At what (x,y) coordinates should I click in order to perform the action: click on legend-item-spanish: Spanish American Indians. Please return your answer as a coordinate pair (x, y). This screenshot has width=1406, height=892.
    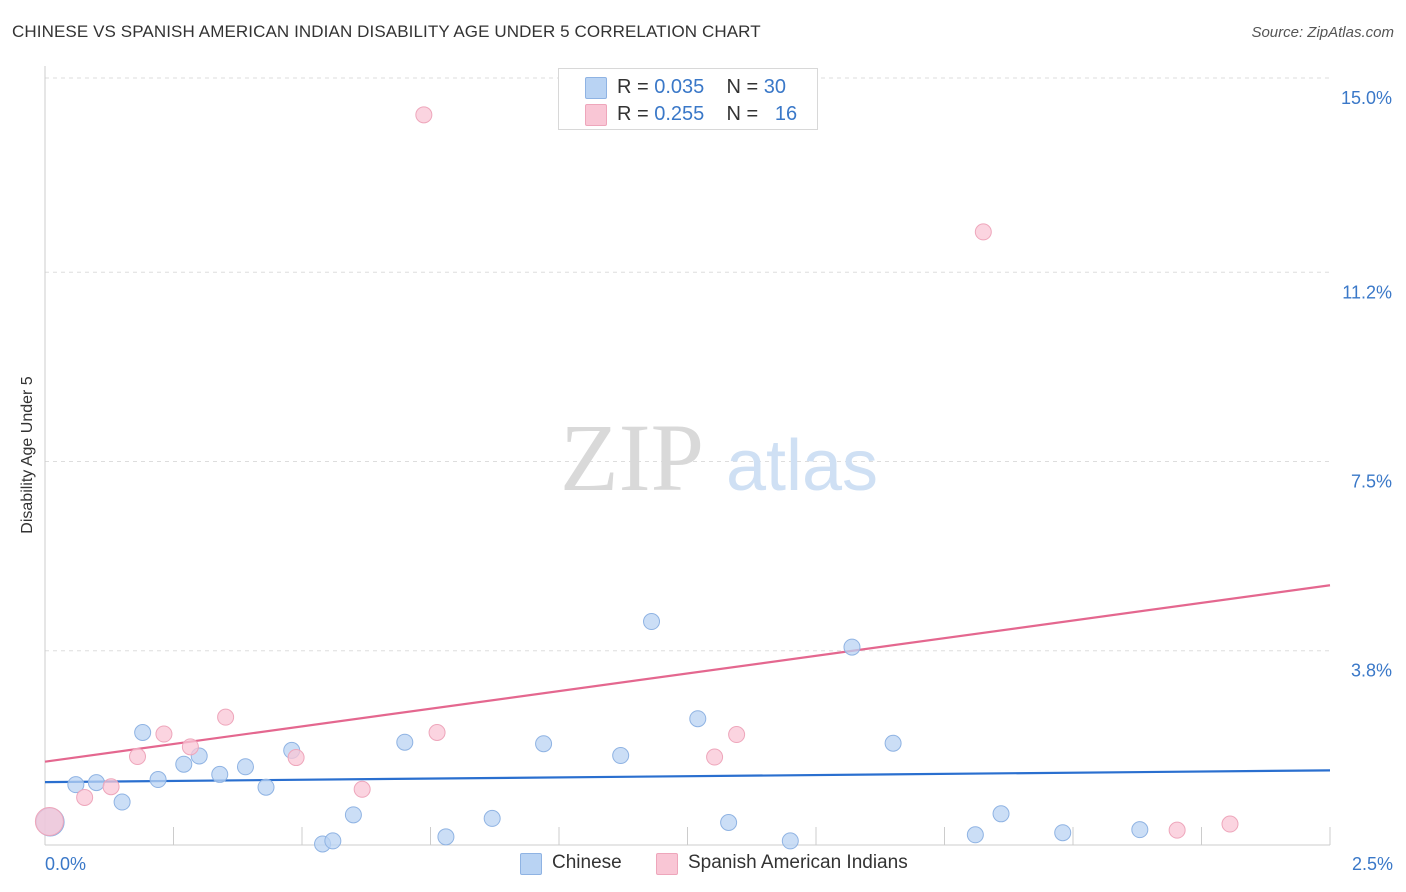
    Looking at the image, I should click on (796, 864).